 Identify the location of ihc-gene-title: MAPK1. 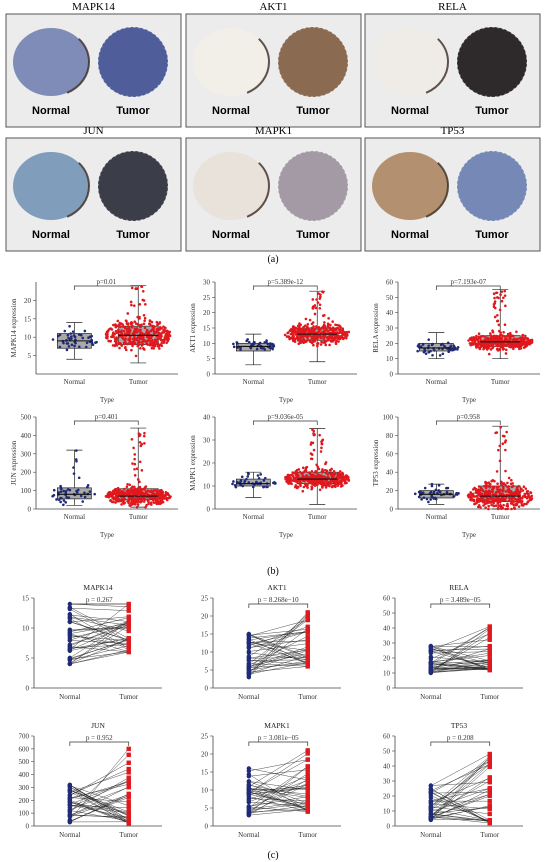
(273, 131).